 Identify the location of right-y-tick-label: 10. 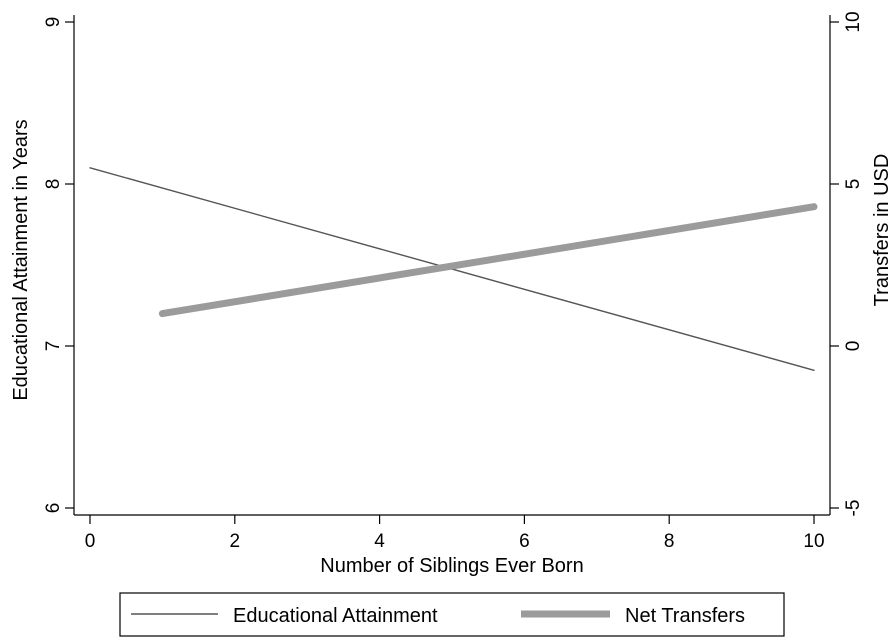
(853, 21).